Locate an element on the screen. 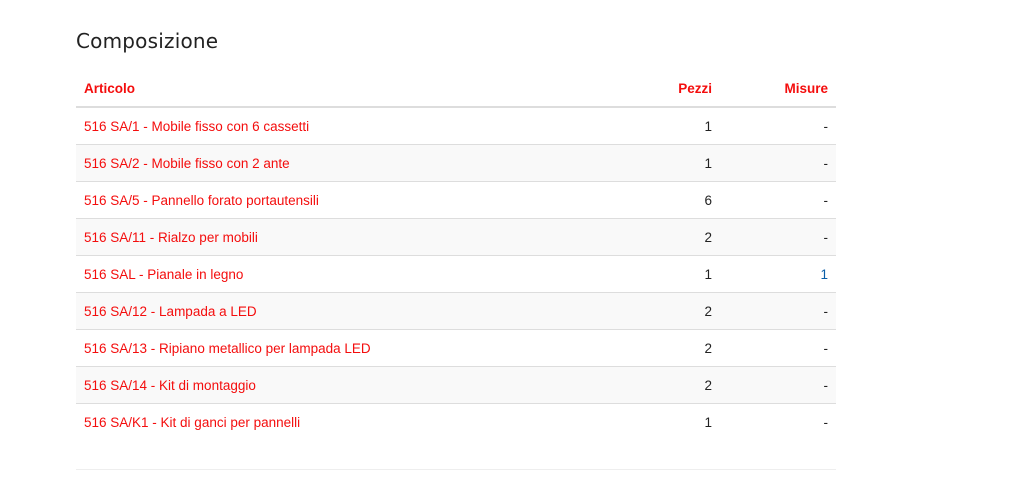 This screenshot has height=501, width=1027. cell-articolo: 516 SA/2 - Mobile fisso con 2 ante is located at coordinates (335, 163).